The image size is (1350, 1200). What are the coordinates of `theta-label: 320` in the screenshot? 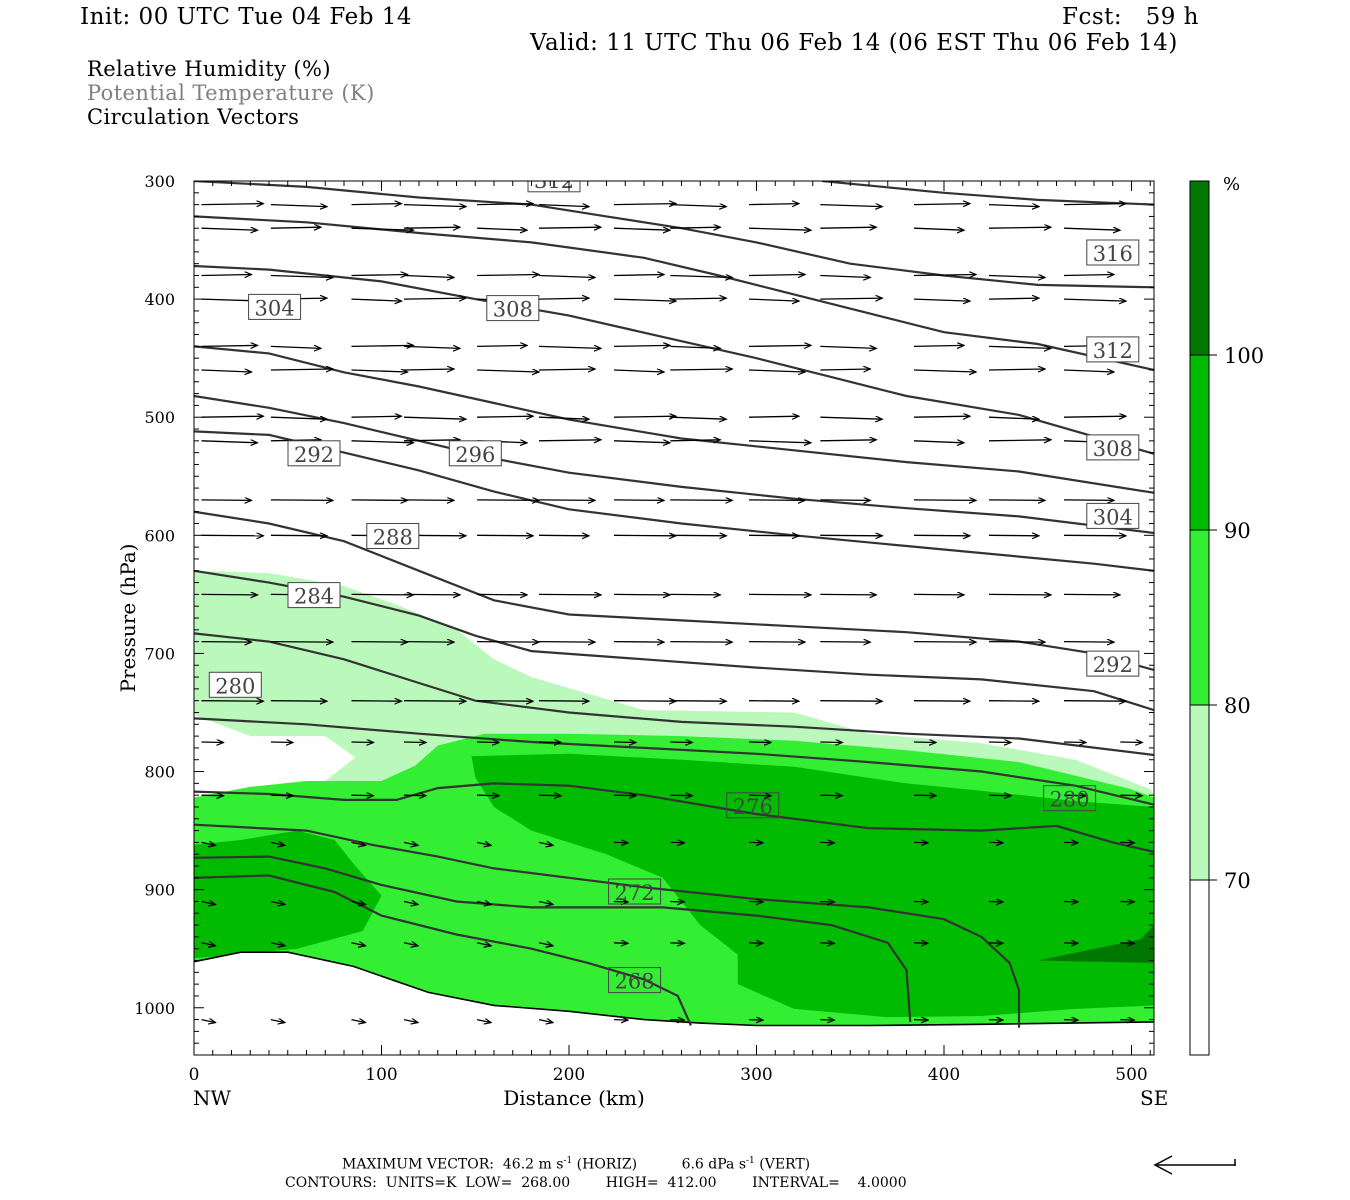 It's located at (1113, 164).